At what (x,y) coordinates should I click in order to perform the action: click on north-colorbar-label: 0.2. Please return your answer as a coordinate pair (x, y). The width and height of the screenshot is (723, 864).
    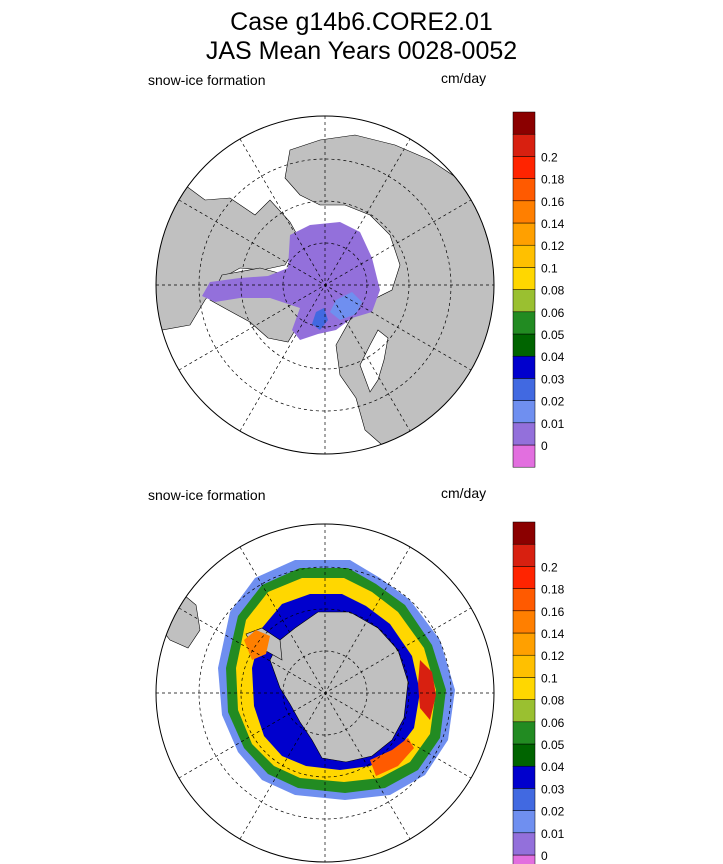
    Looking at the image, I should click on (549, 157).